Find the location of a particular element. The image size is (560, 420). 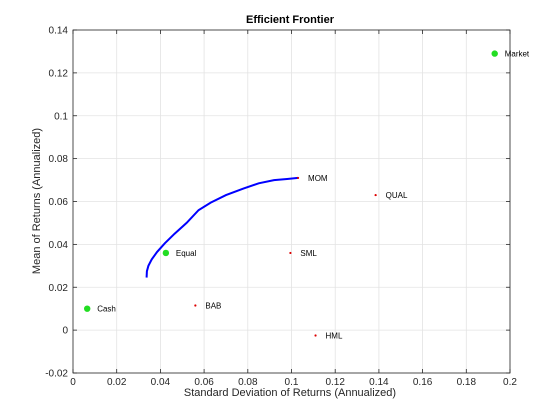

point-hml is located at coordinates (315, 335).